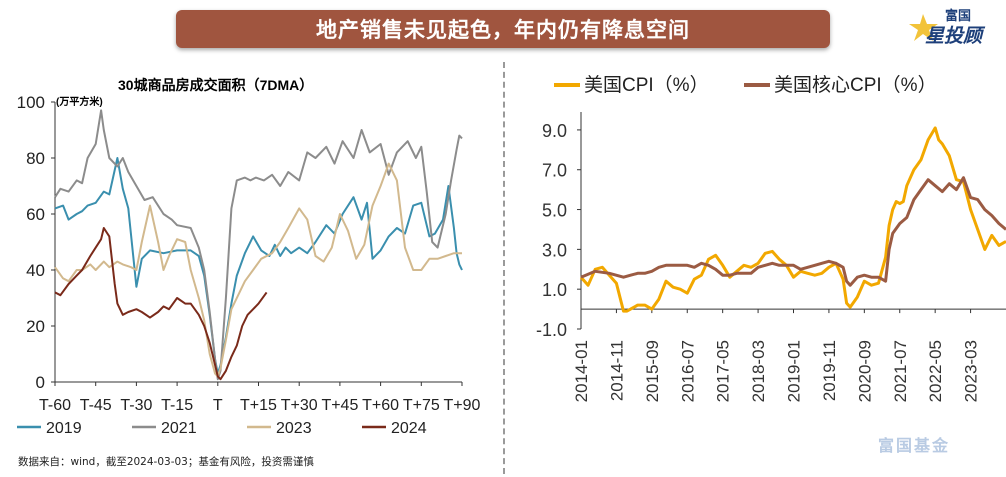  Describe the element at coordinates (864, 371) in the screenshot. I see `right-x-tick-label: 2020-09` at that location.